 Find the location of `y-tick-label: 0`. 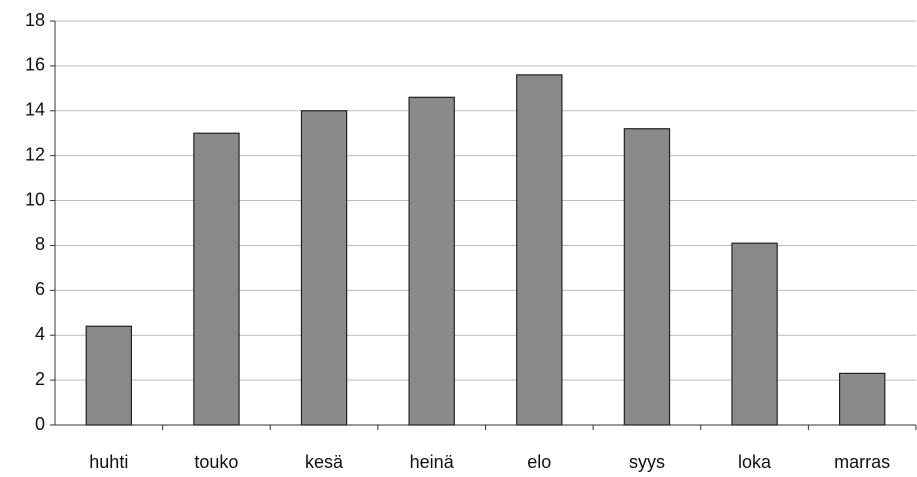

y-tick-label: 0 is located at coordinates (40, 424).